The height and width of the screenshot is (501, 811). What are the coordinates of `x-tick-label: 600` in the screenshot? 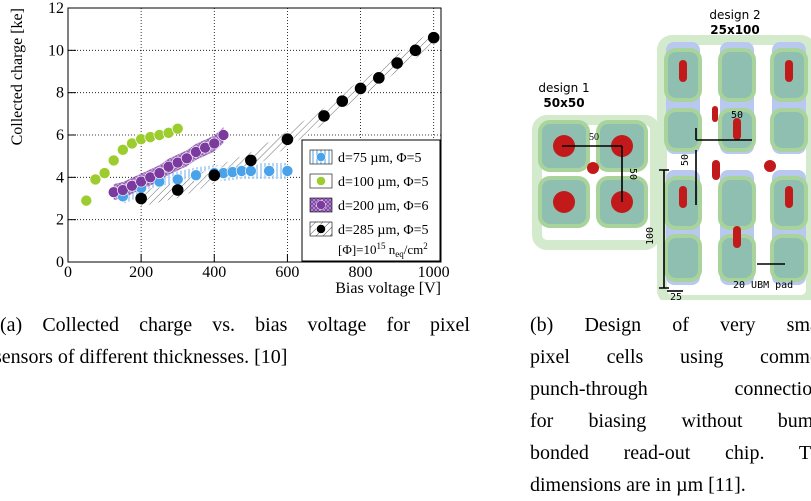 It's located at (287, 272).